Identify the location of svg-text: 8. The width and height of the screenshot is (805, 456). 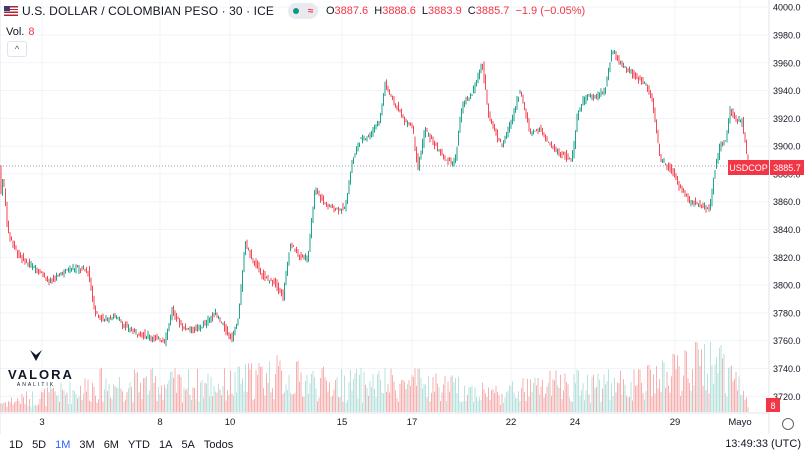
(772, 406).